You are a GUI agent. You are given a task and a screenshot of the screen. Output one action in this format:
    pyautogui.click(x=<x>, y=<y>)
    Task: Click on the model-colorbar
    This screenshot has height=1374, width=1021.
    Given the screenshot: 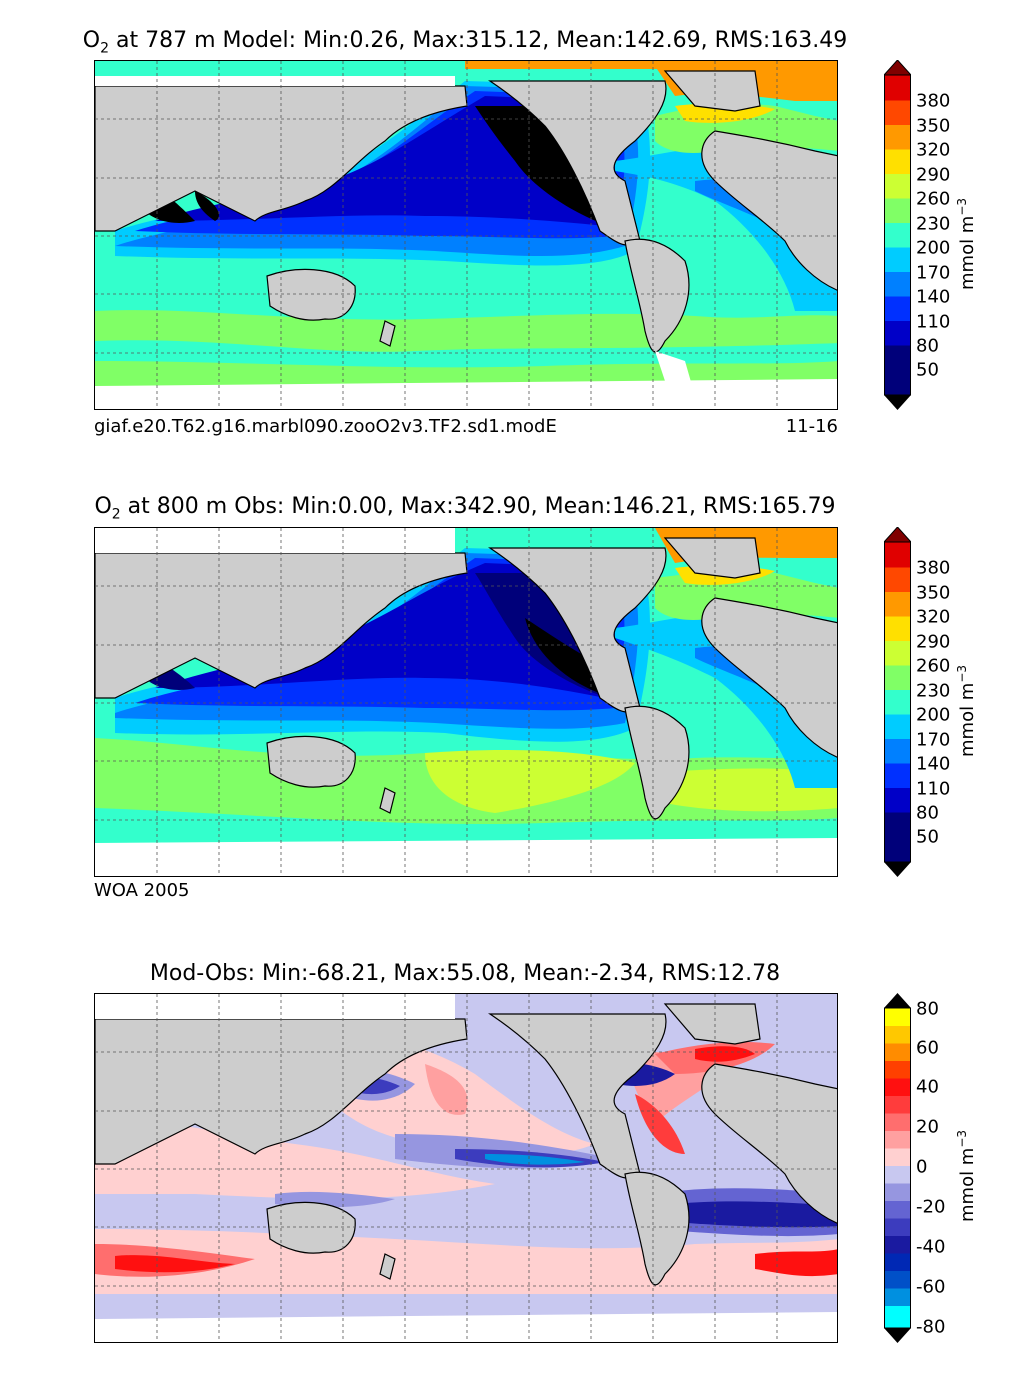 What is the action you would take?
    pyautogui.click(x=897, y=236)
    